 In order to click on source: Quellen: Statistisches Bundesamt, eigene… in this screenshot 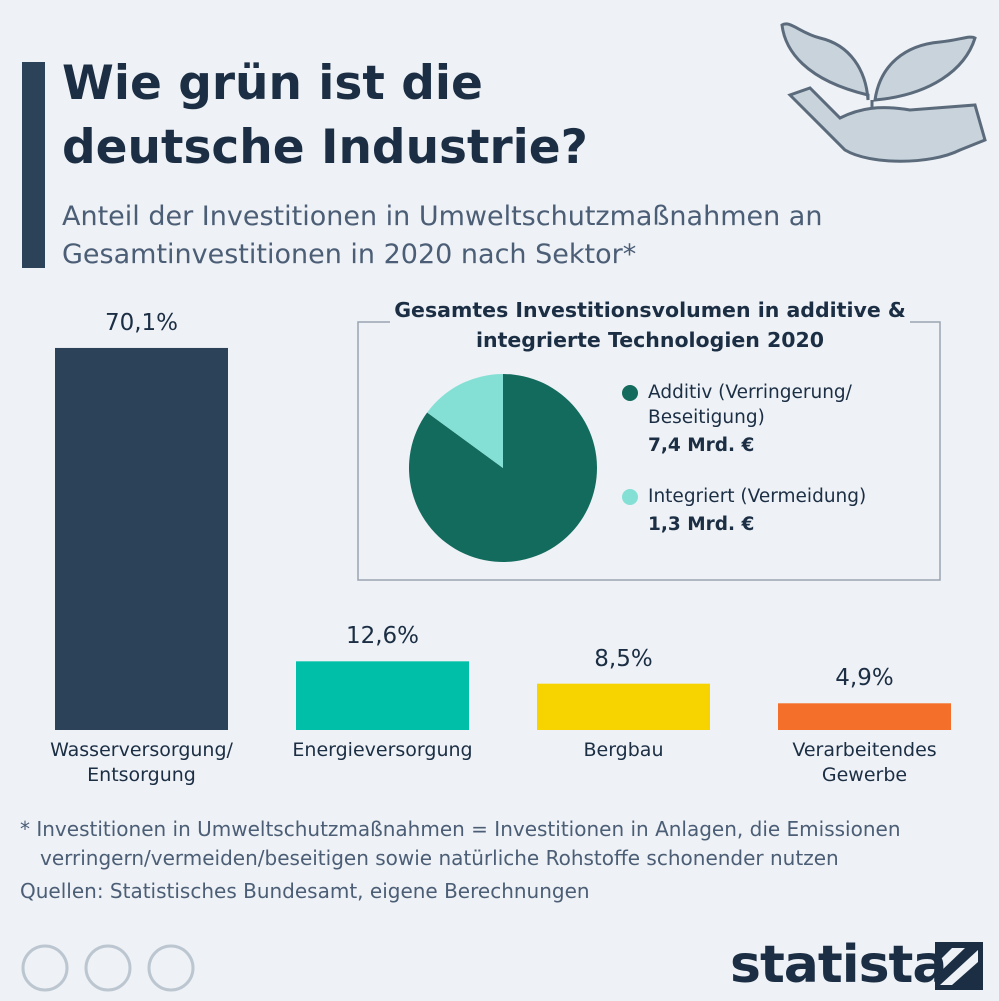, I will do `click(305, 891)`.